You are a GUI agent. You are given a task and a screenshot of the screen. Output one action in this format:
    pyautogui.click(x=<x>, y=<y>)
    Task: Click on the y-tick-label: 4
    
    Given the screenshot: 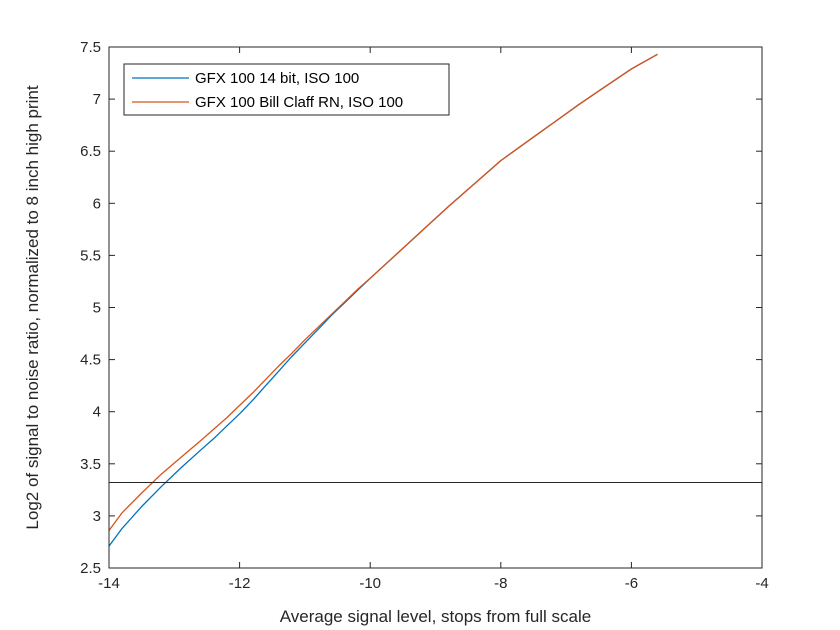 What is the action you would take?
    pyautogui.click(x=97, y=412)
    